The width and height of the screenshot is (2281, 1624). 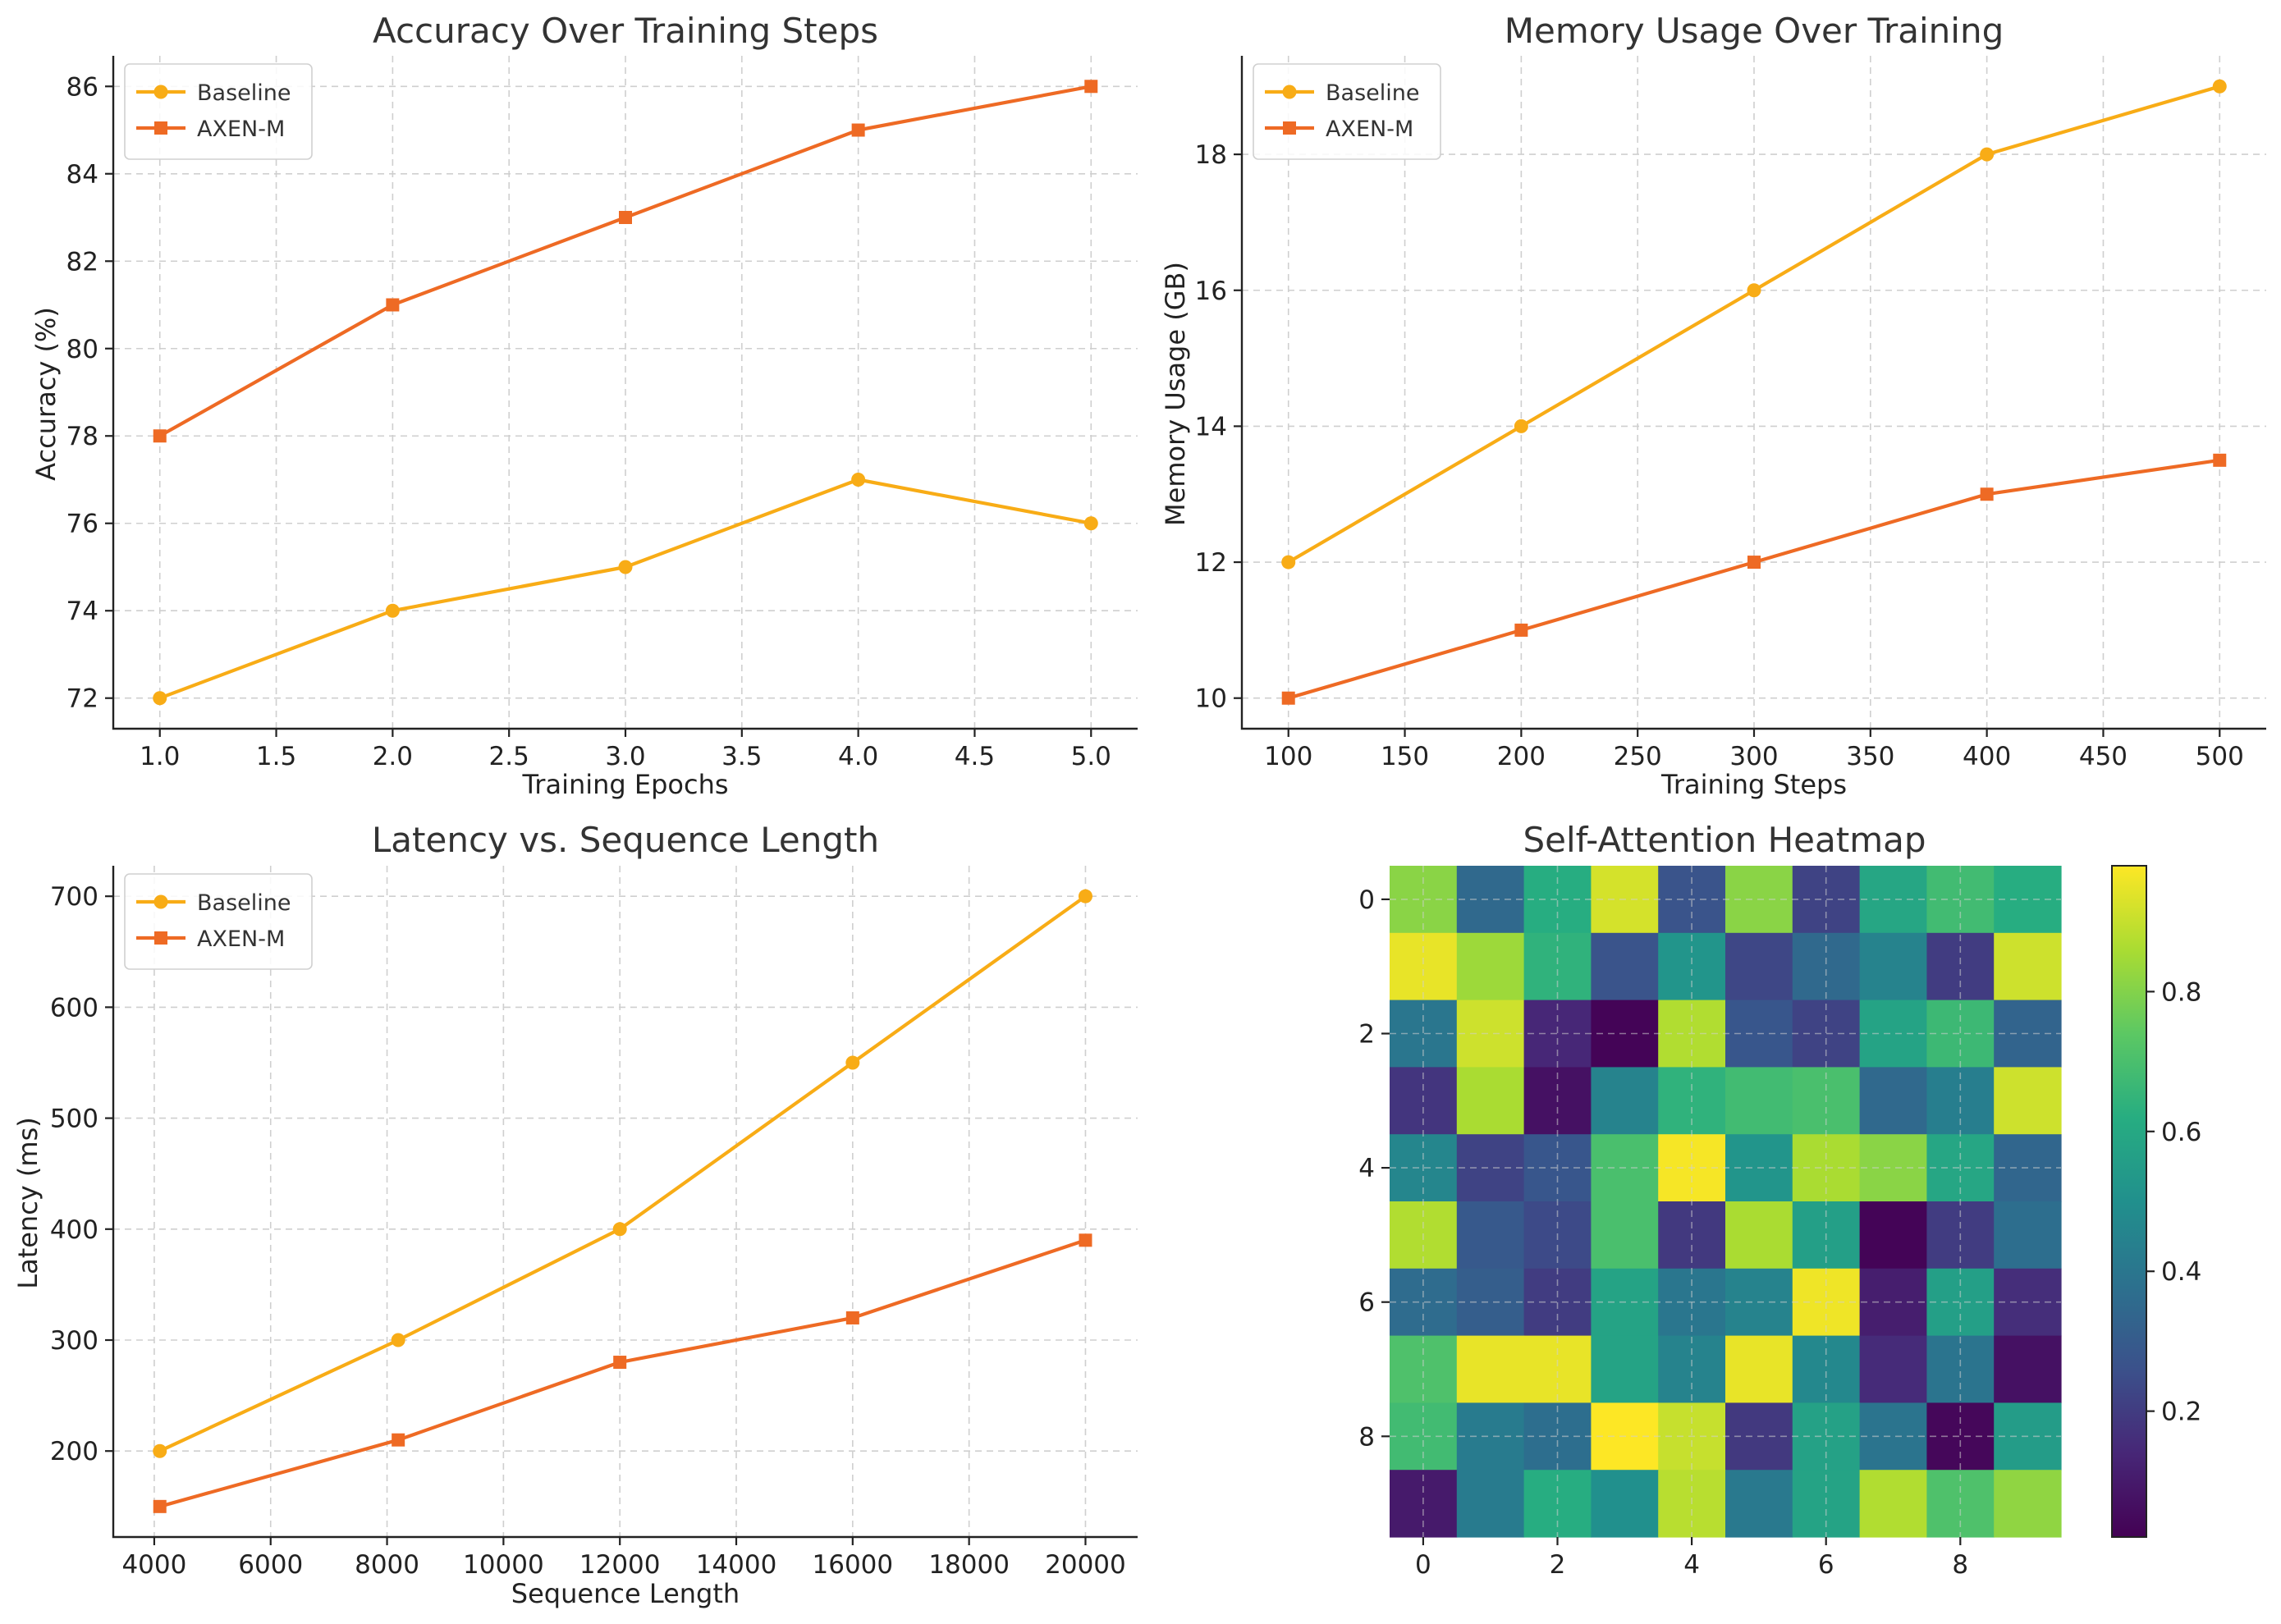 What do you see at coordinates (1211, 291) in the screenshot?
I see `memory-y-tick-label: 16` at bounding box center [1211, 291].